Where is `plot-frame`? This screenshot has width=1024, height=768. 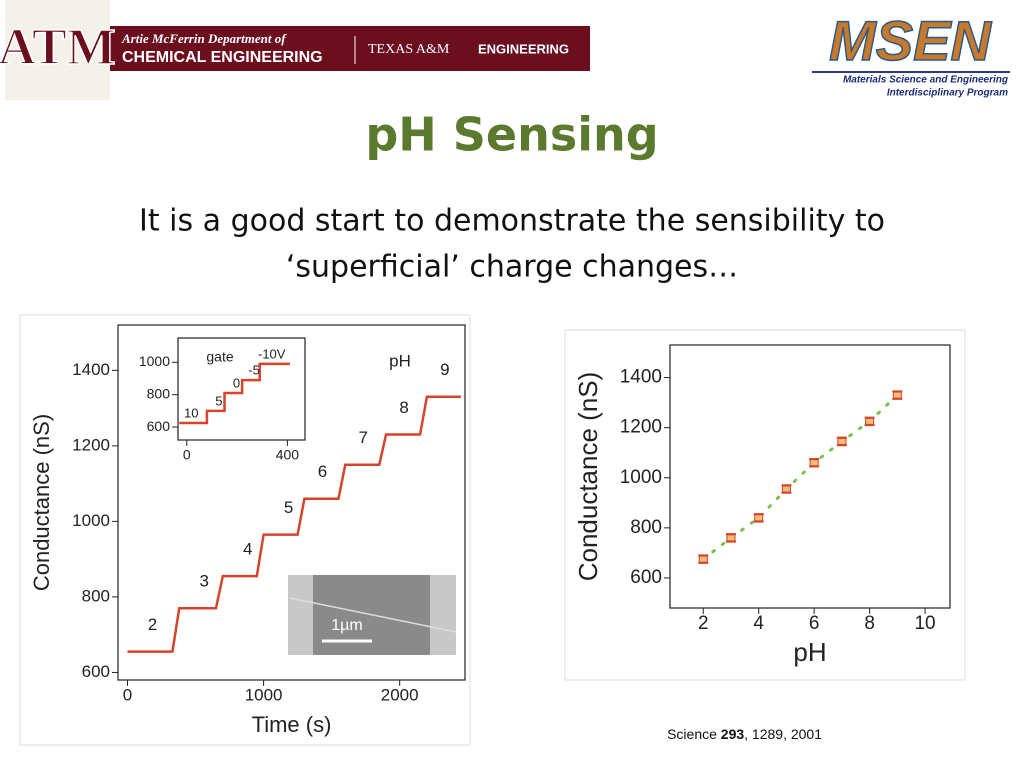
plot-frame is located at coordinates (810, 476).